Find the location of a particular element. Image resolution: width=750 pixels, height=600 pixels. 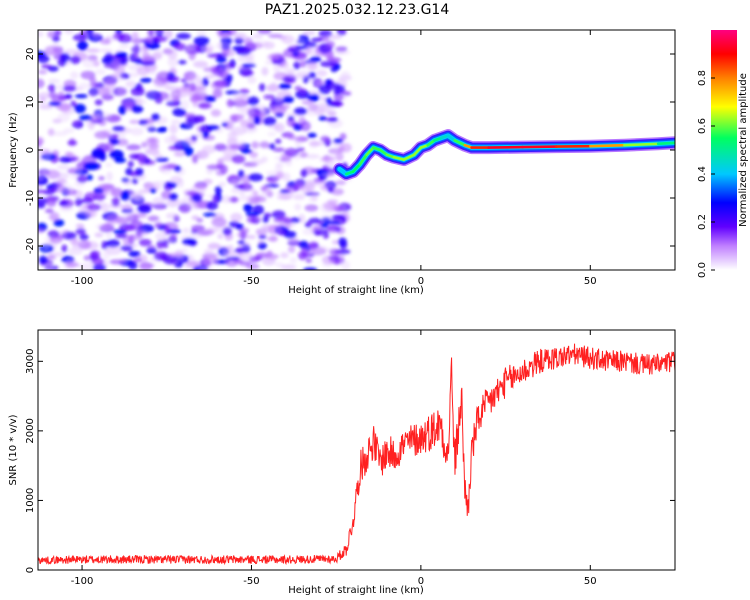

spectrogram-x-label: Height of straight line (km) is located at coordinates (356, 290).